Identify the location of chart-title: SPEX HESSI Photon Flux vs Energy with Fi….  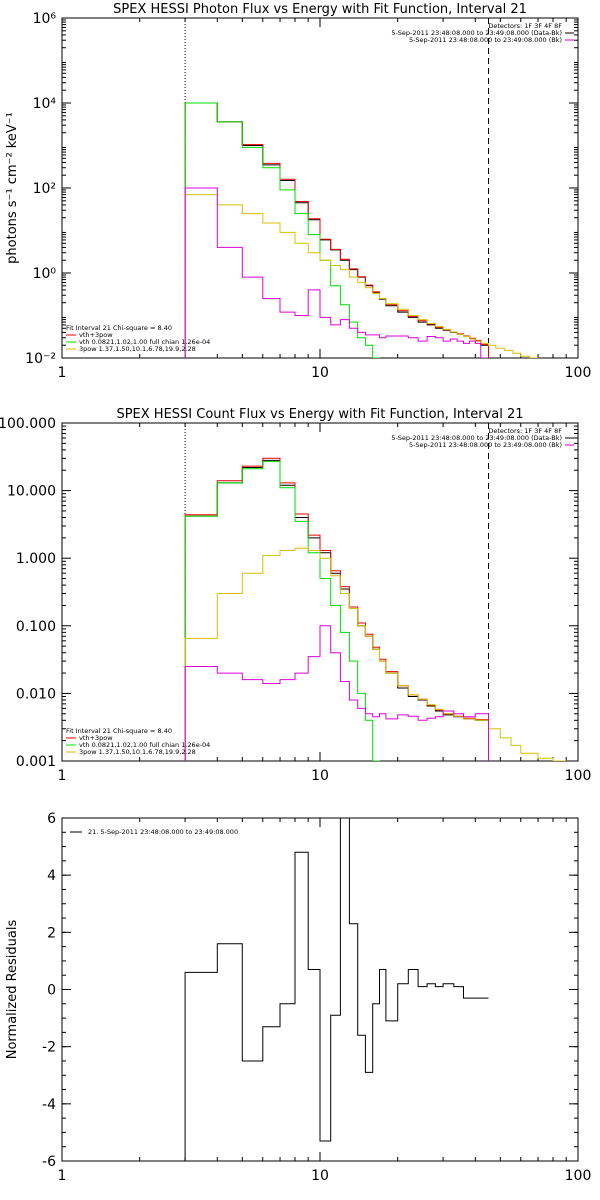
(320, 9).